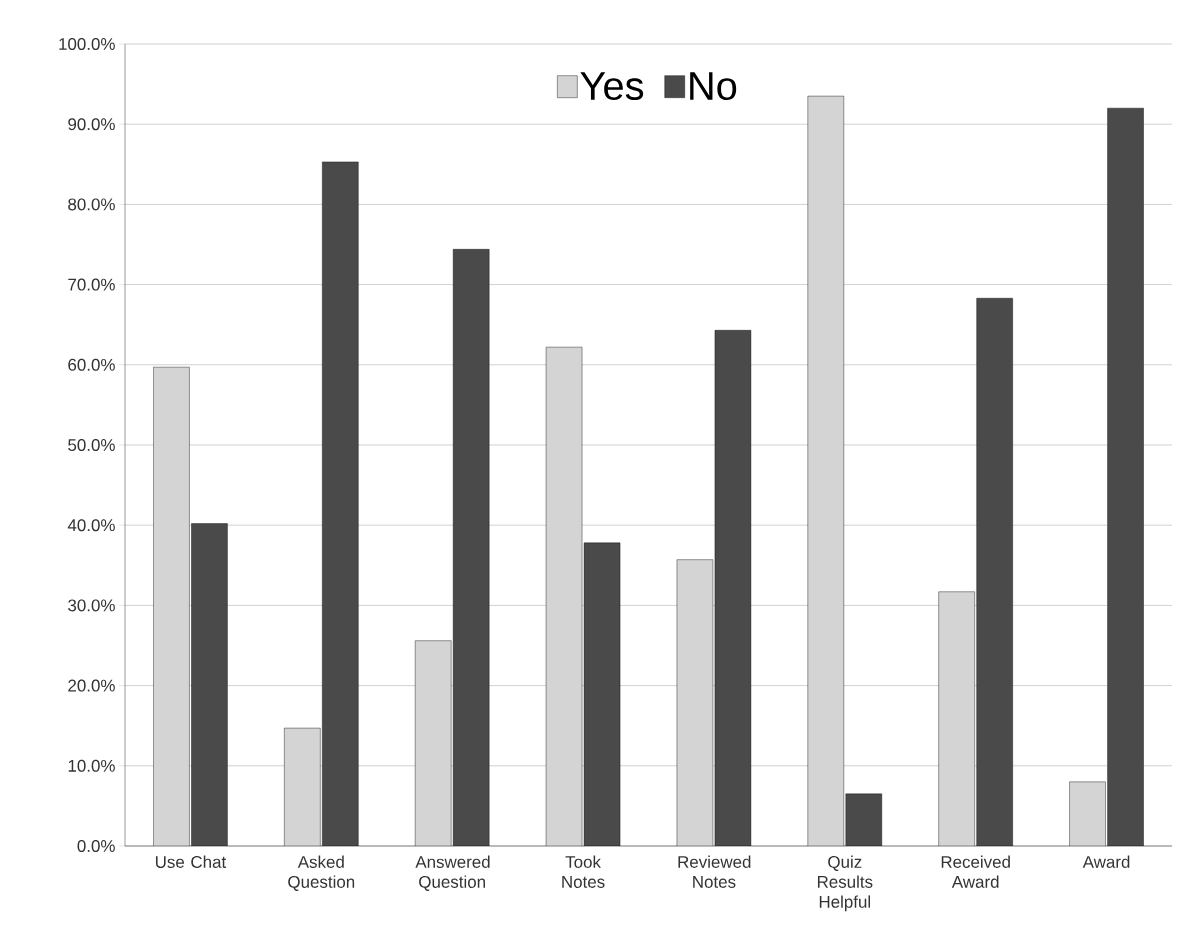 The width and height of the screenshot is (1189, 935). What do you see at coordinates (91, 605) in the screenshot?
I see `y-tick-label: 30.0%` at bounding box center [91, 605].